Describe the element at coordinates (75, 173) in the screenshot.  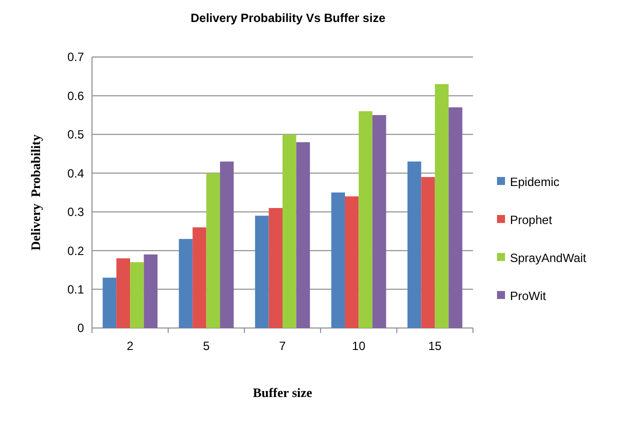
I see `y-tick-label: 0.4` at that location.